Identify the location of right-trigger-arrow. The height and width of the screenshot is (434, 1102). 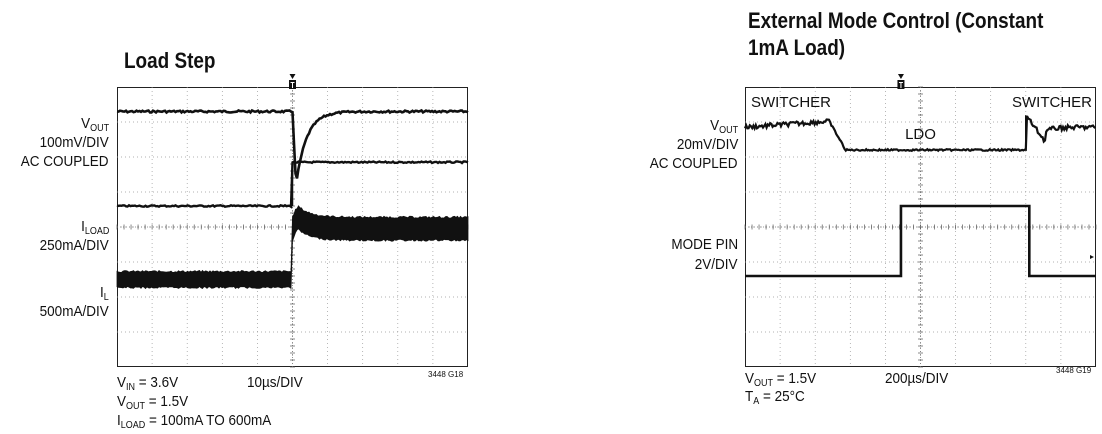
(900, 76).